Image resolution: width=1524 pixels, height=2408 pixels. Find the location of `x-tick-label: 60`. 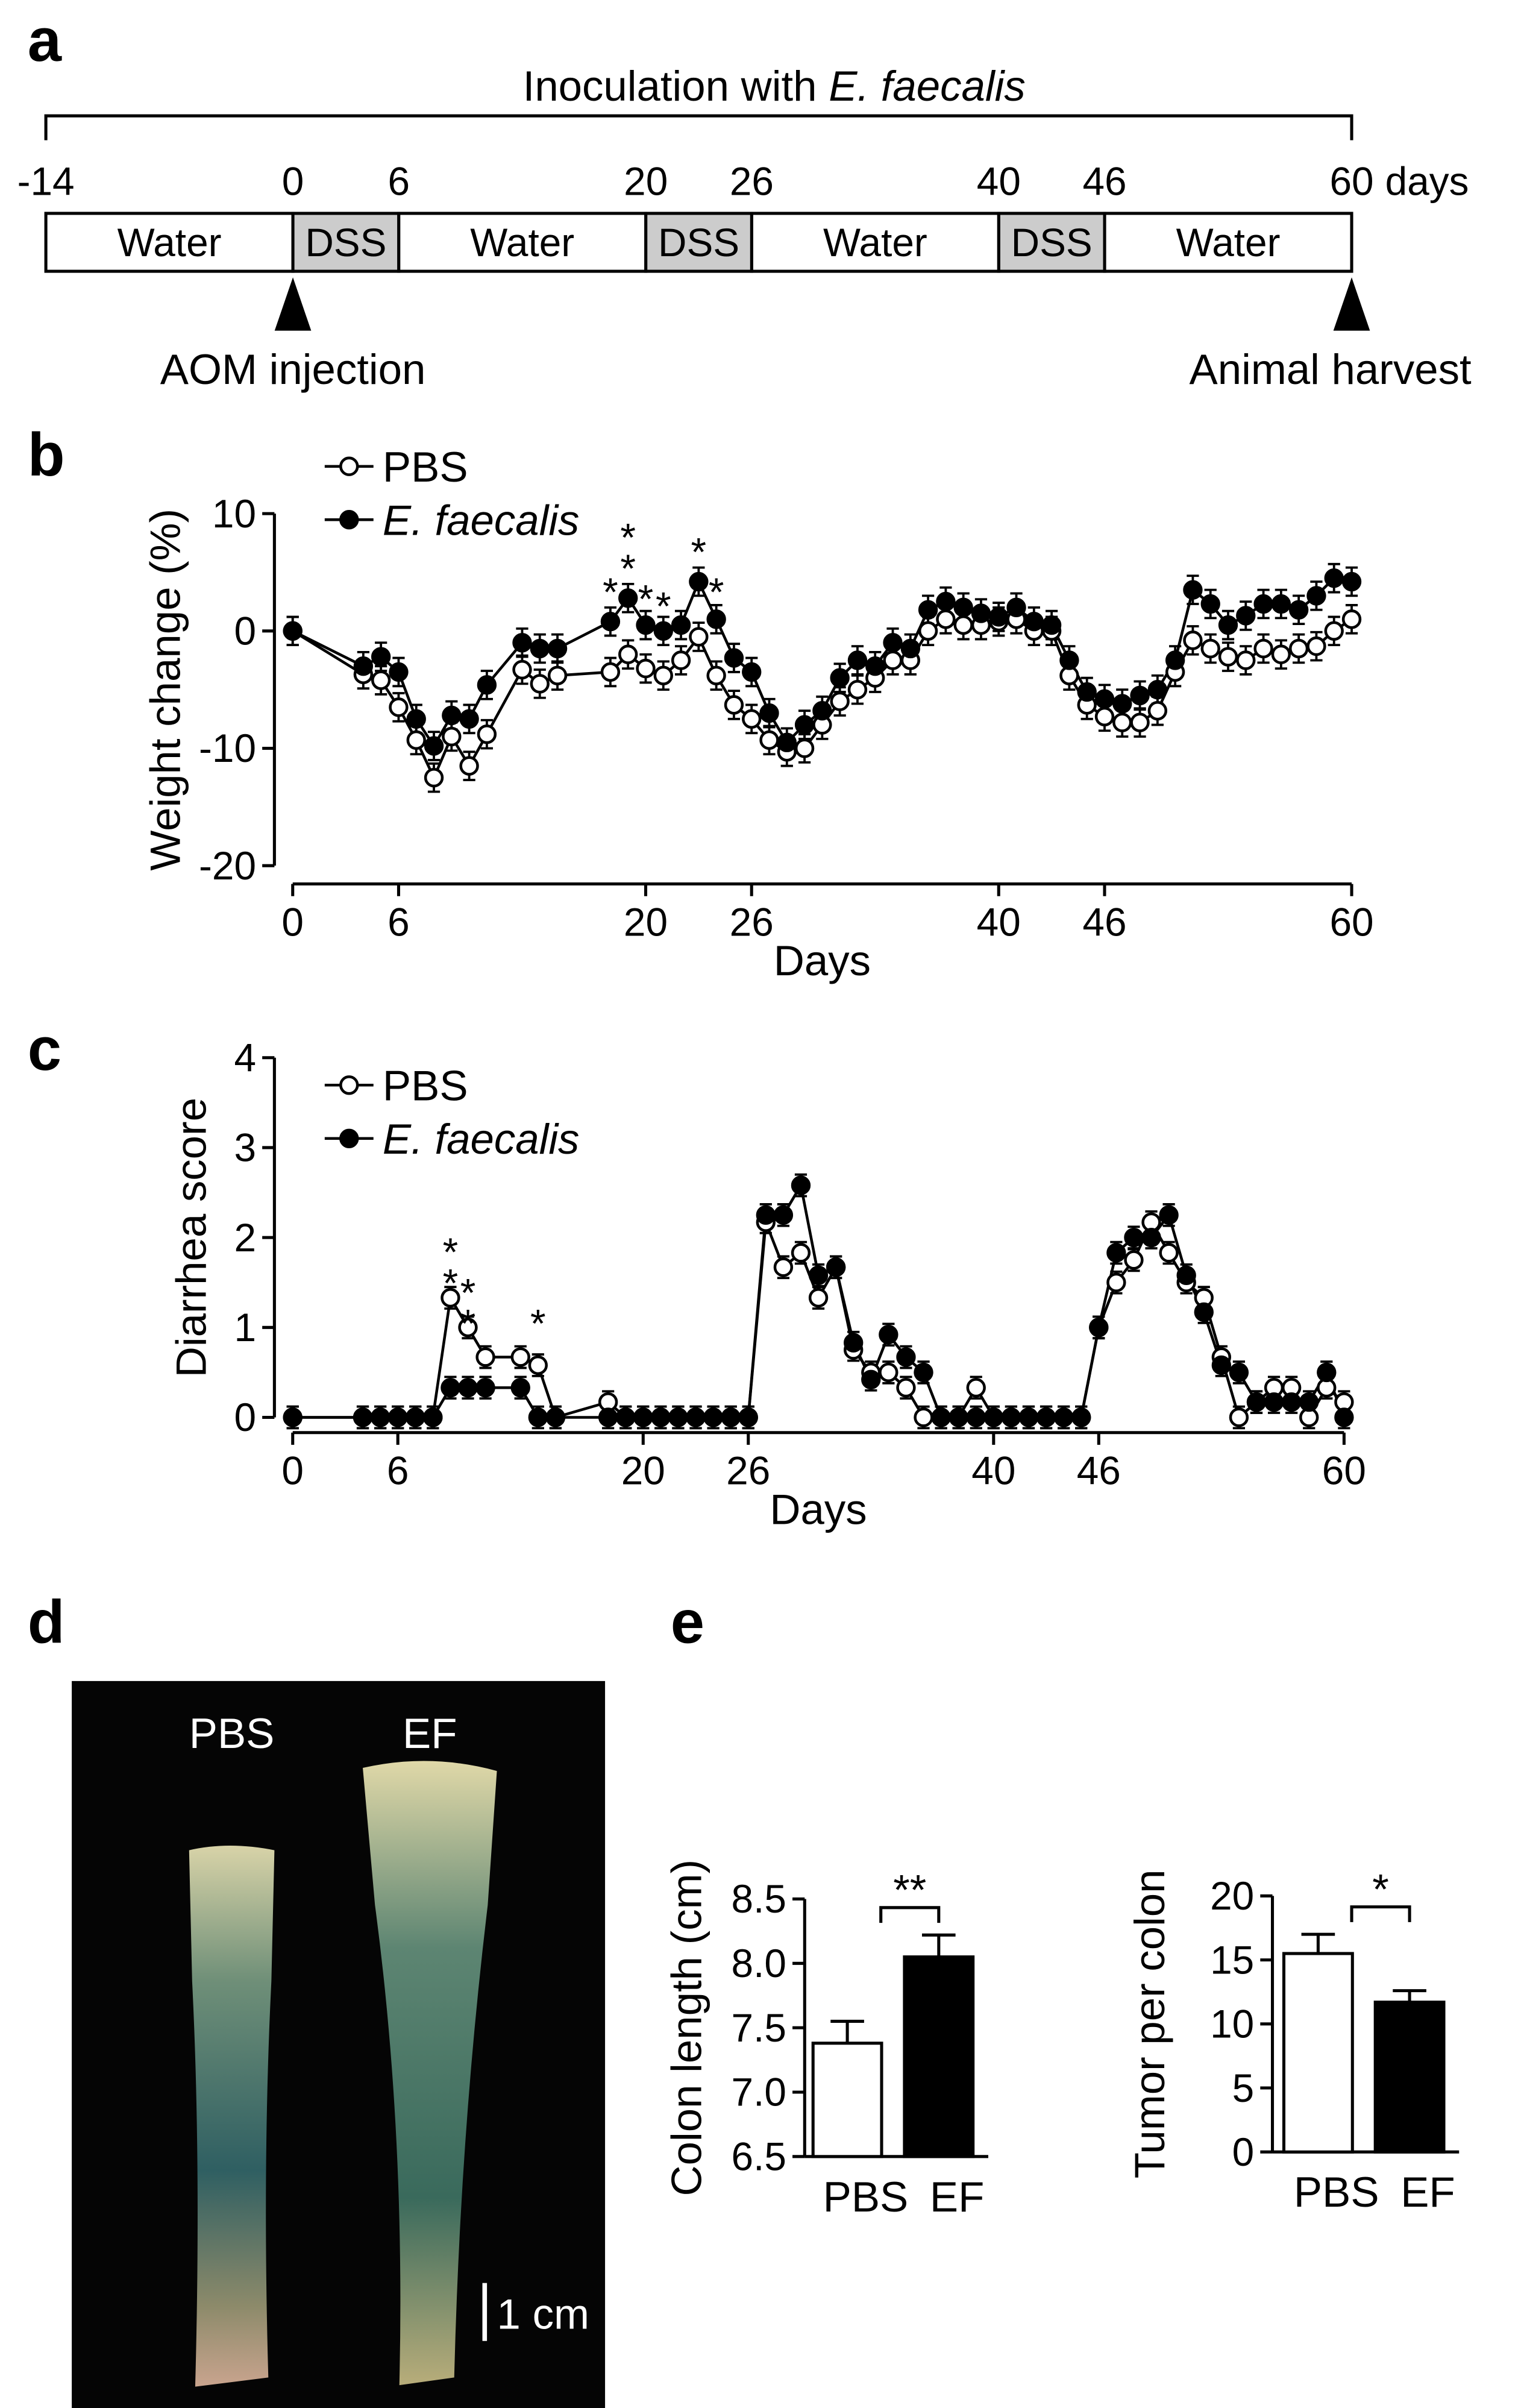

x-tick-label: 60 is located at coordinates (1344, 1470).